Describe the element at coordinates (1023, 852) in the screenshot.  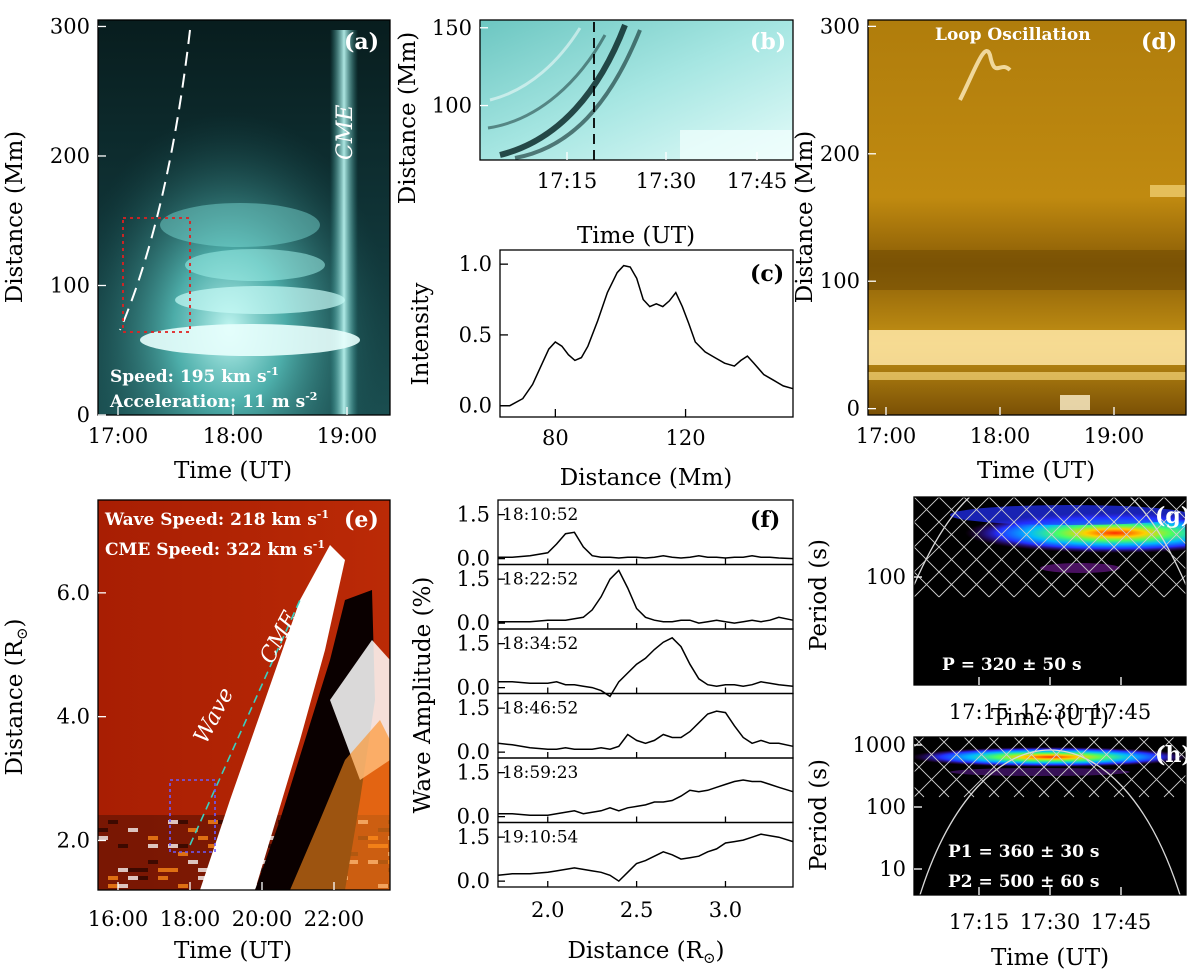
I see `panel-h-p1: P1 = 360 ± 30 s` at that location.